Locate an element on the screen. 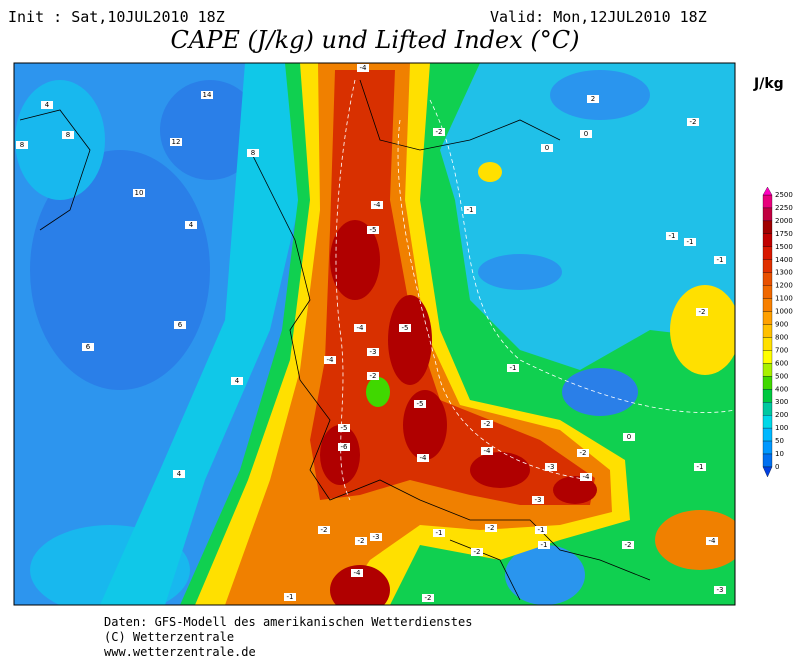 Image resolution: width=806 pixels, height=671 pixels. contour-label: 8 is located at coordinates (253, 153).